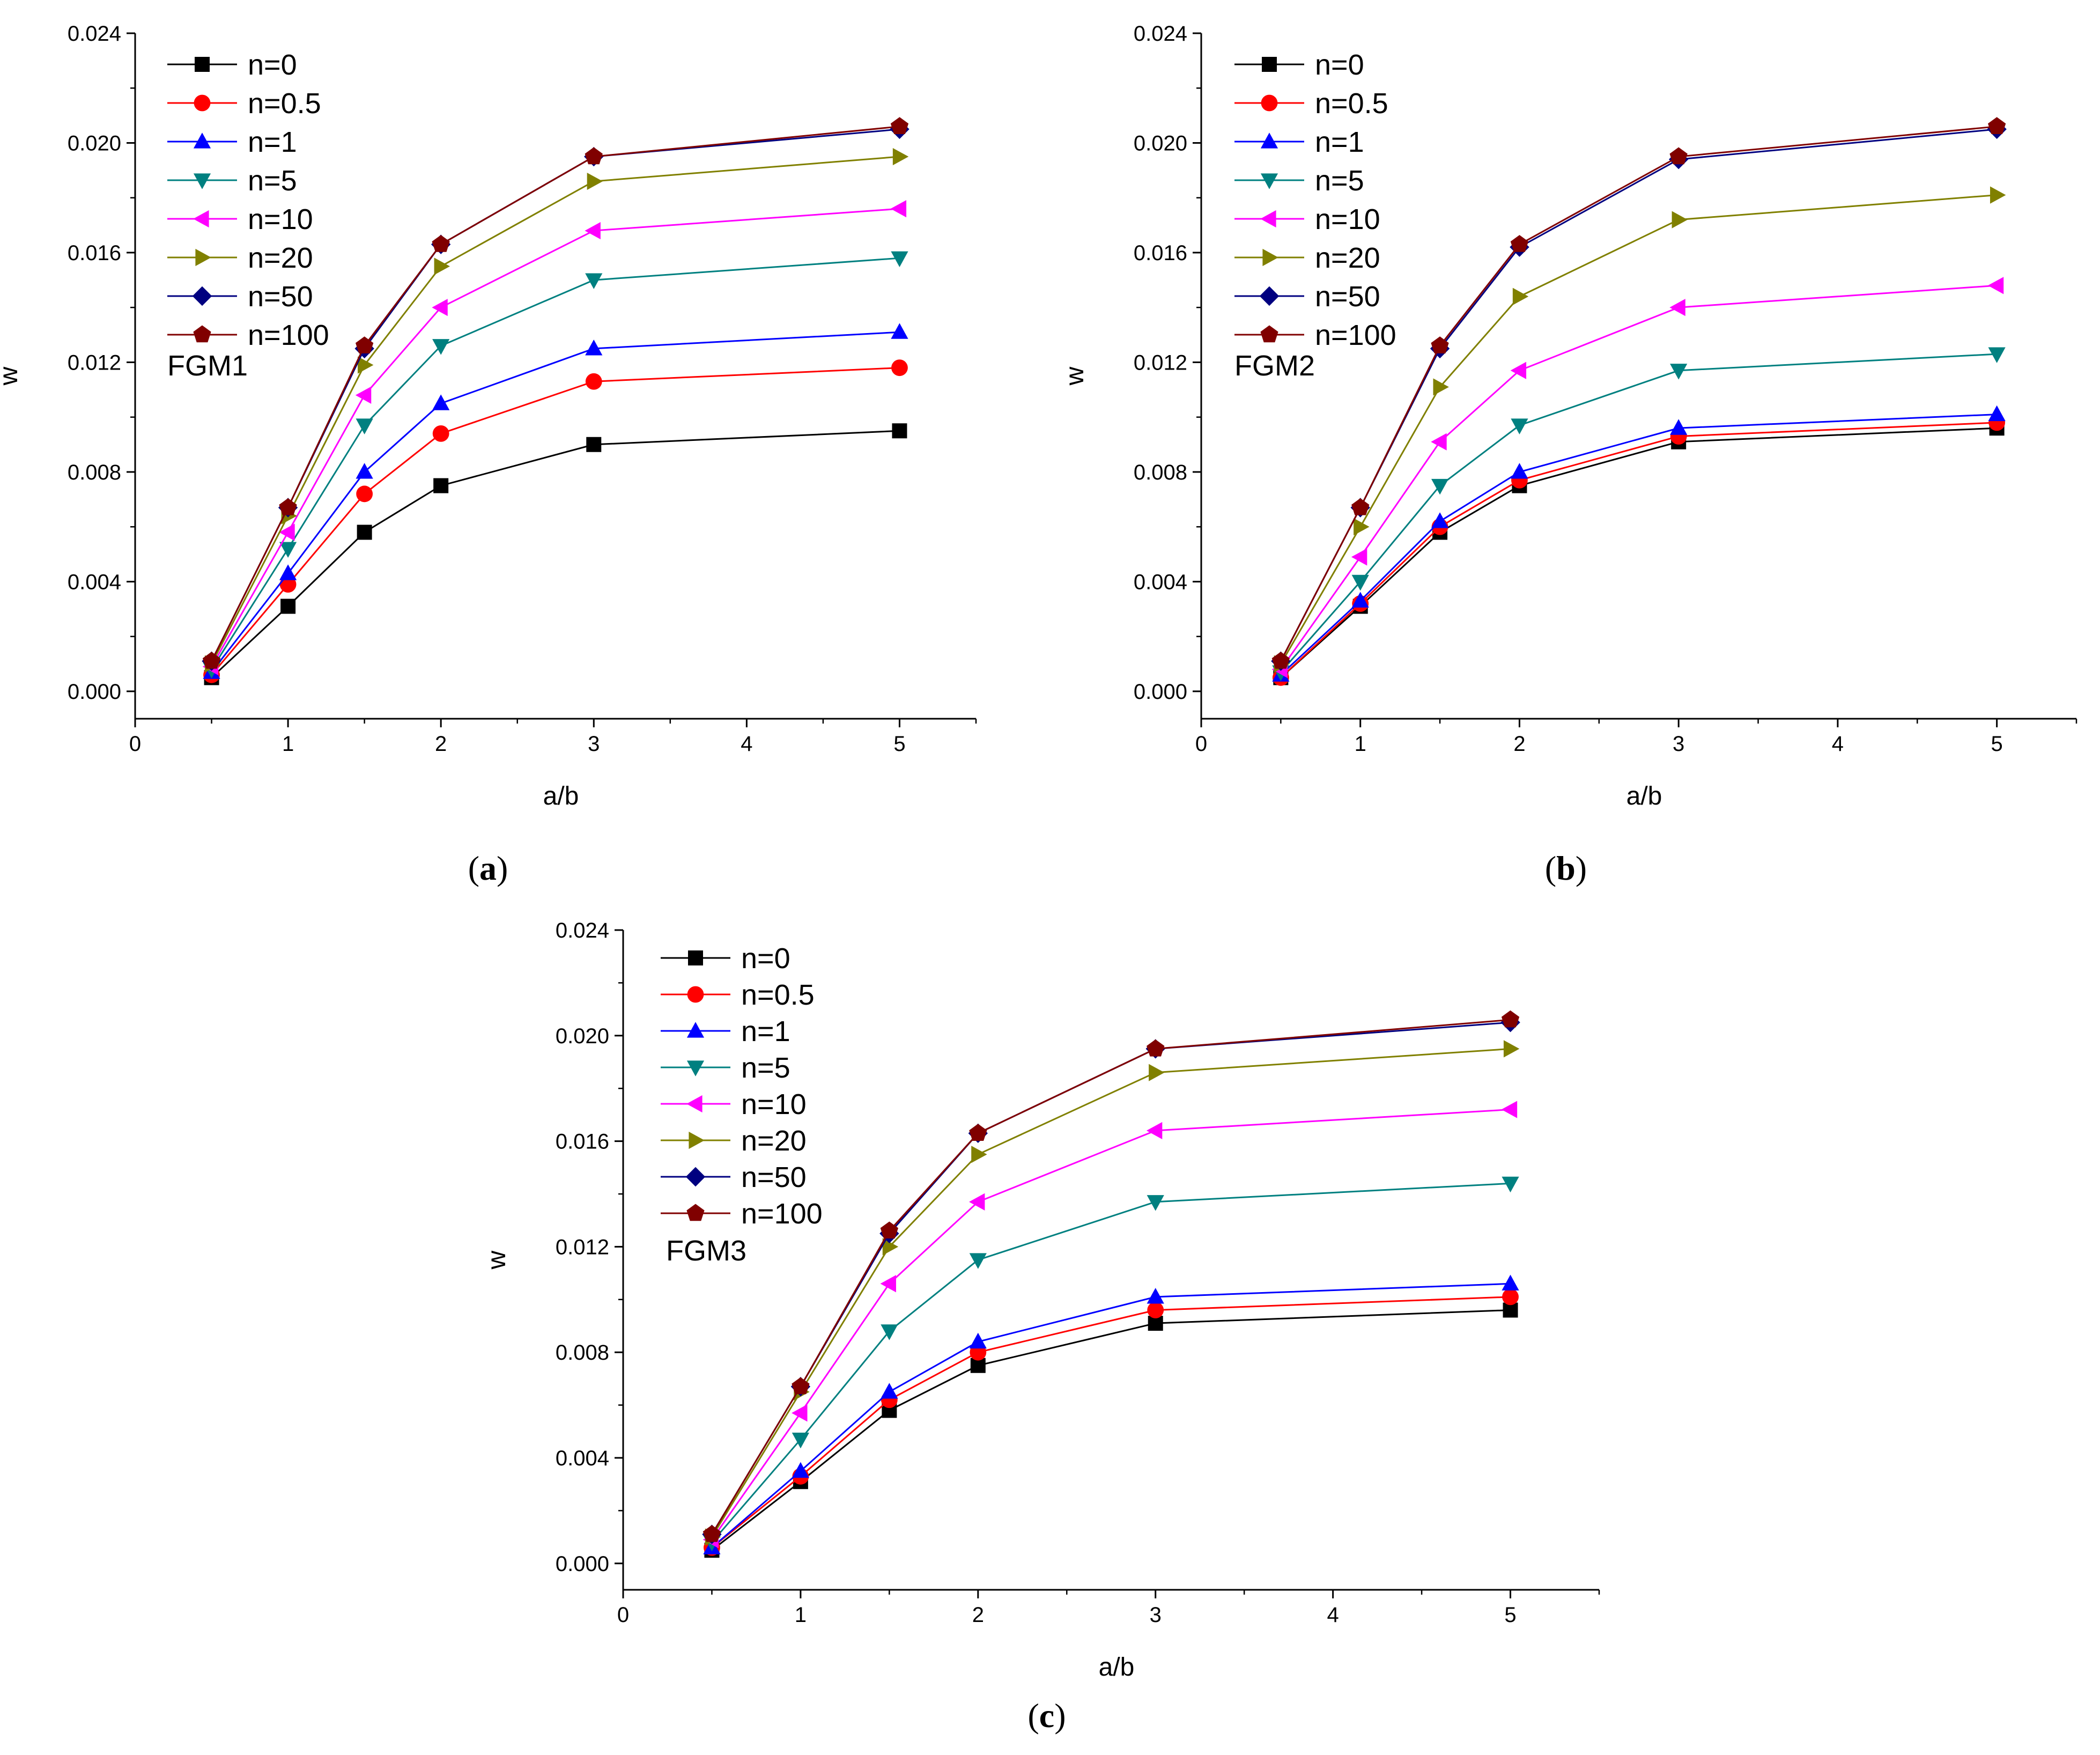  What do you see at coordinates (782, 1214) in the screenshot?
I see `legend-label: n=100` at bounding box center [782, 1214].